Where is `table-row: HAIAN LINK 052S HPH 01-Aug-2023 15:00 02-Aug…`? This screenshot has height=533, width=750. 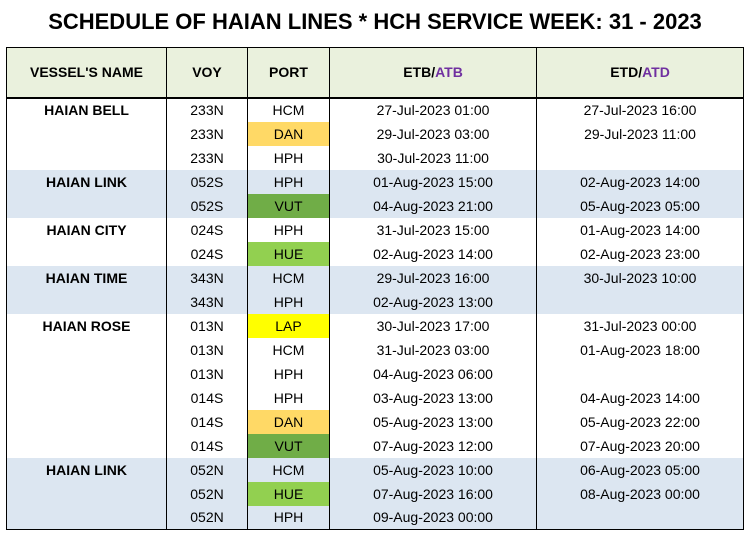 table-row: HAIAN LINK 052S HPH 01-Aug-2023 15:00 02-Aug… is located at coordinates (375, 181).